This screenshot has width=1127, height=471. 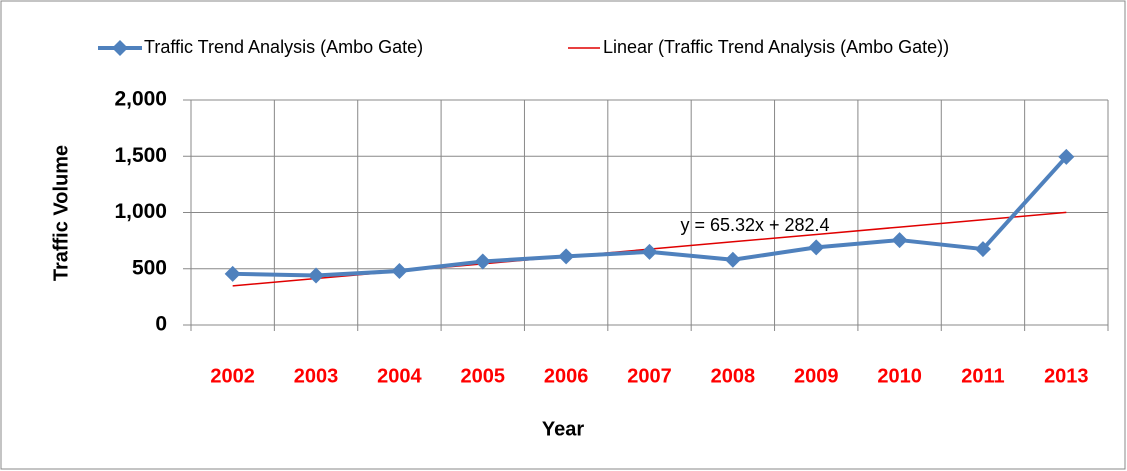 I want to click on x-axis-title: Year, so click(x=563, y=429).